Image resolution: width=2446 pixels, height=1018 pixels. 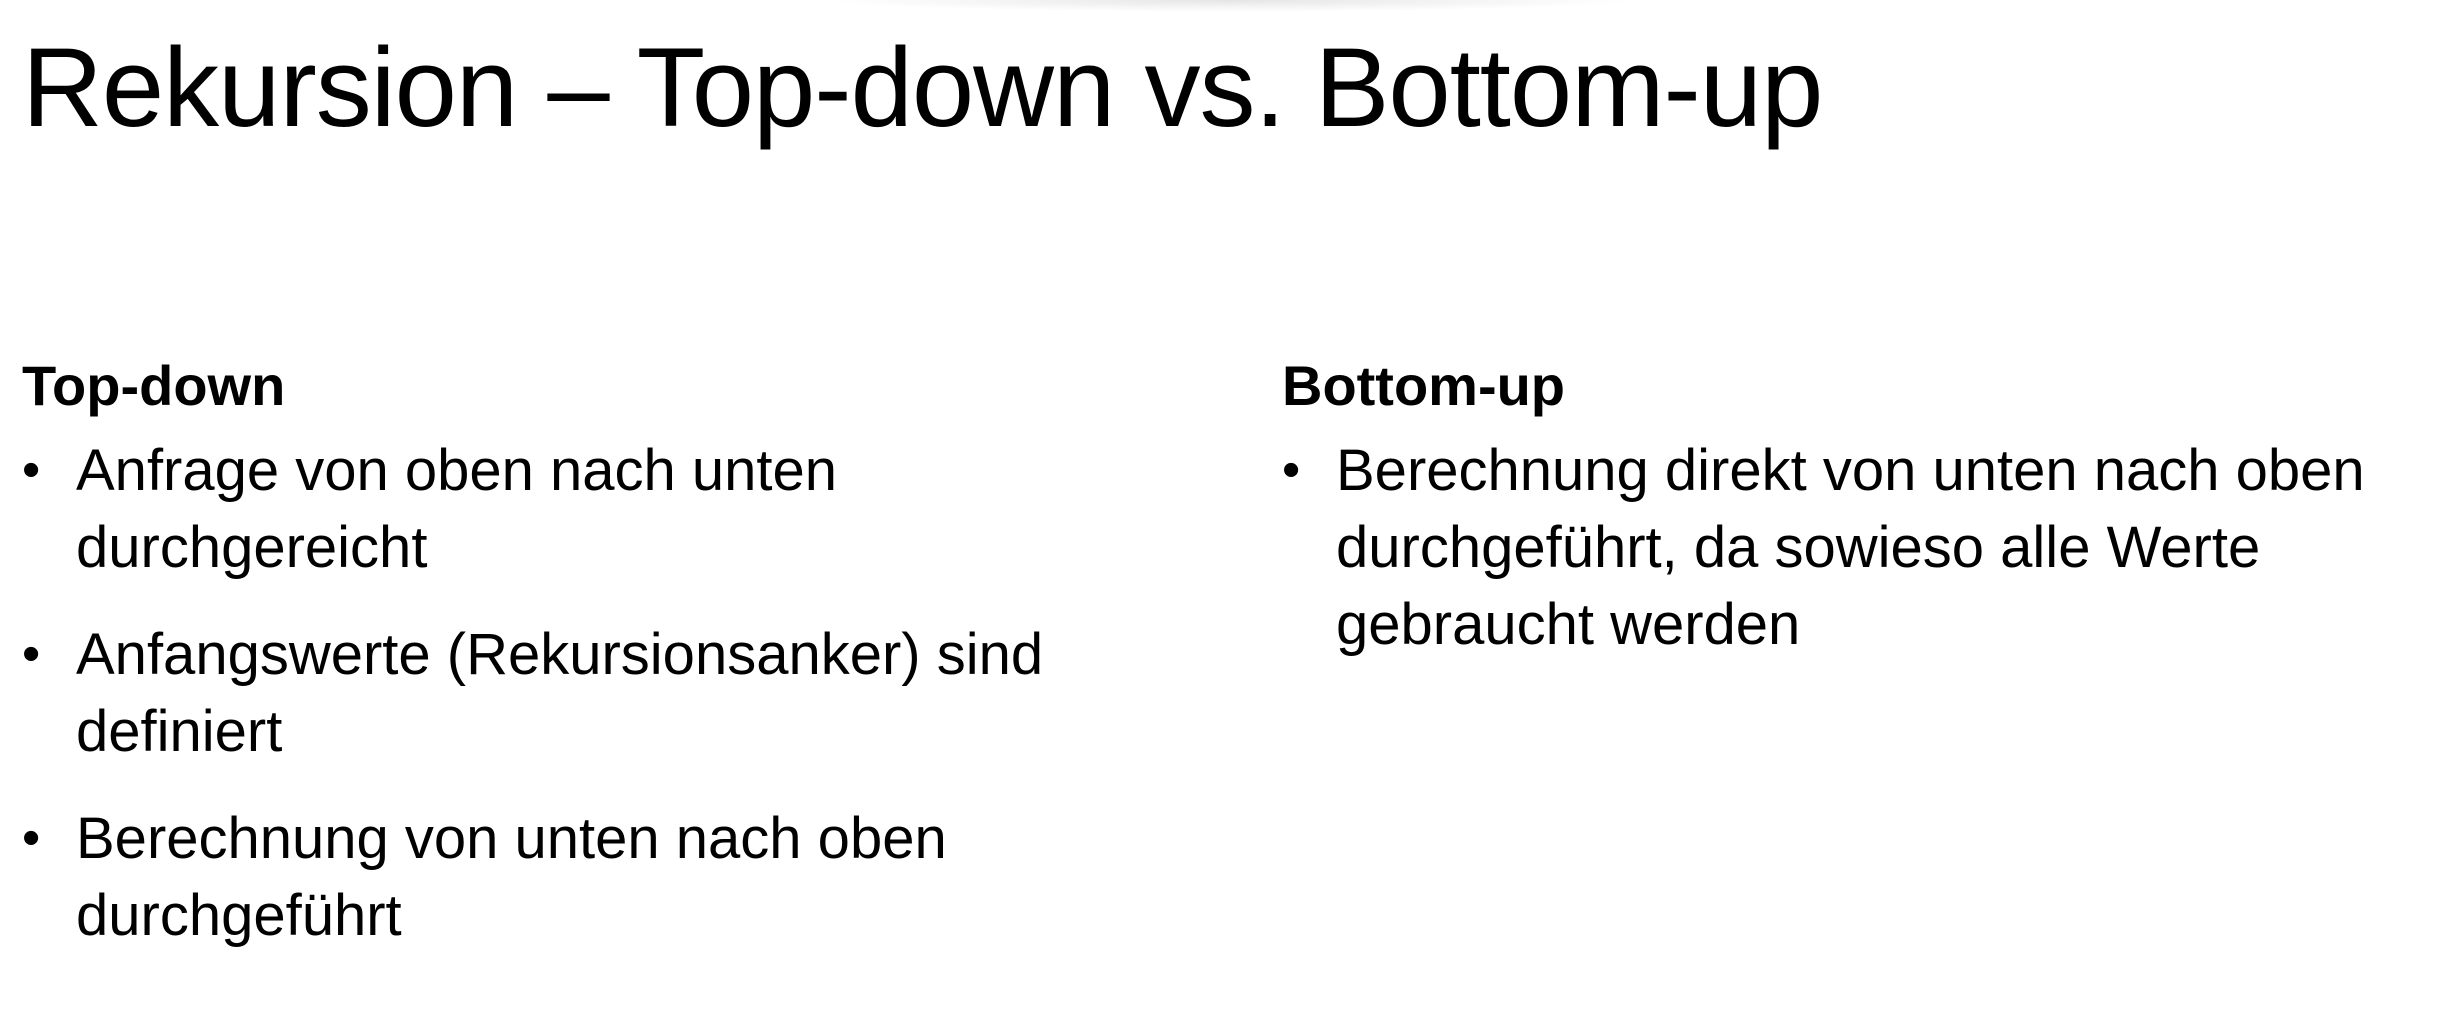 I want to click on bottom-up-heading: Bottom-up, so click(x=1424, y=385).